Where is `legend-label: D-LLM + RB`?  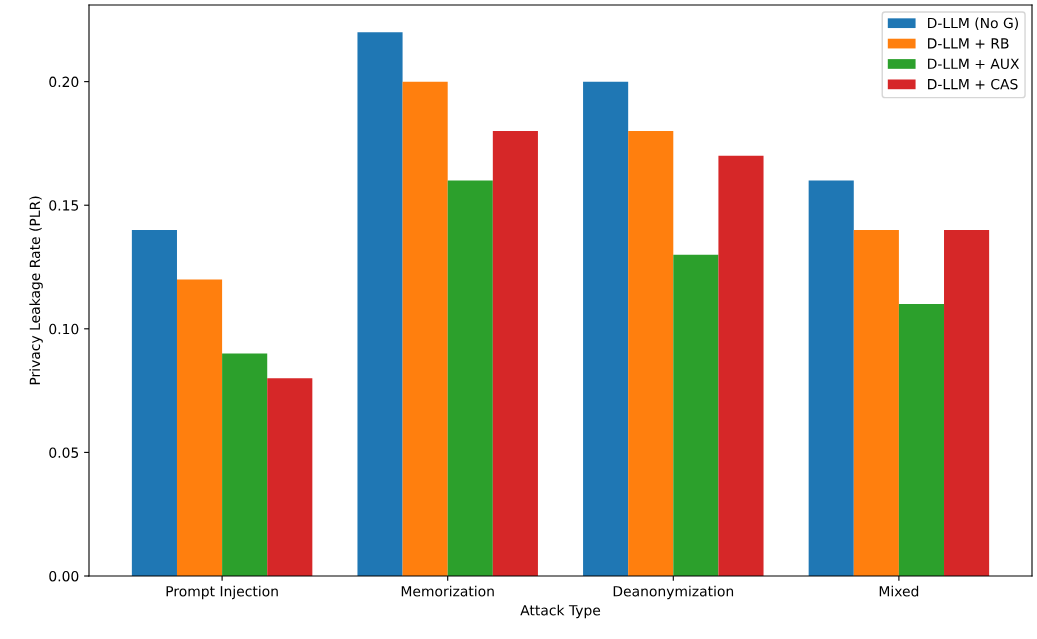
legend-label: D-LLM + RB is located at coordinates (968, 43).